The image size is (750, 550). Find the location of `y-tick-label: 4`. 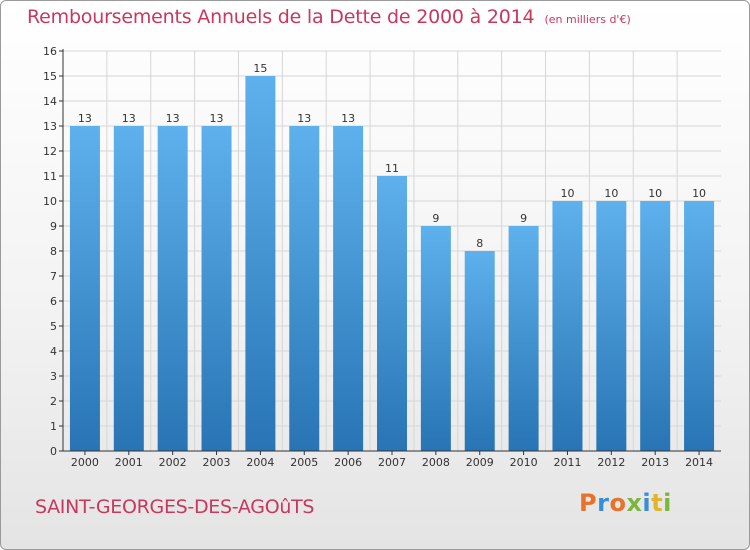

y-tick-label: 4 is located at coordinates (53, 351).